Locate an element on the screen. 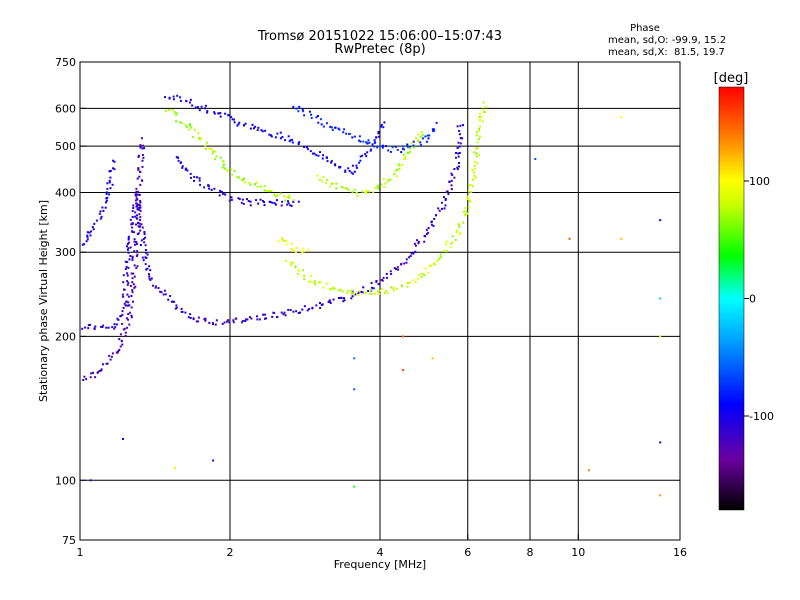  x-tick-label: 6 is located at coordinates (467, 552).